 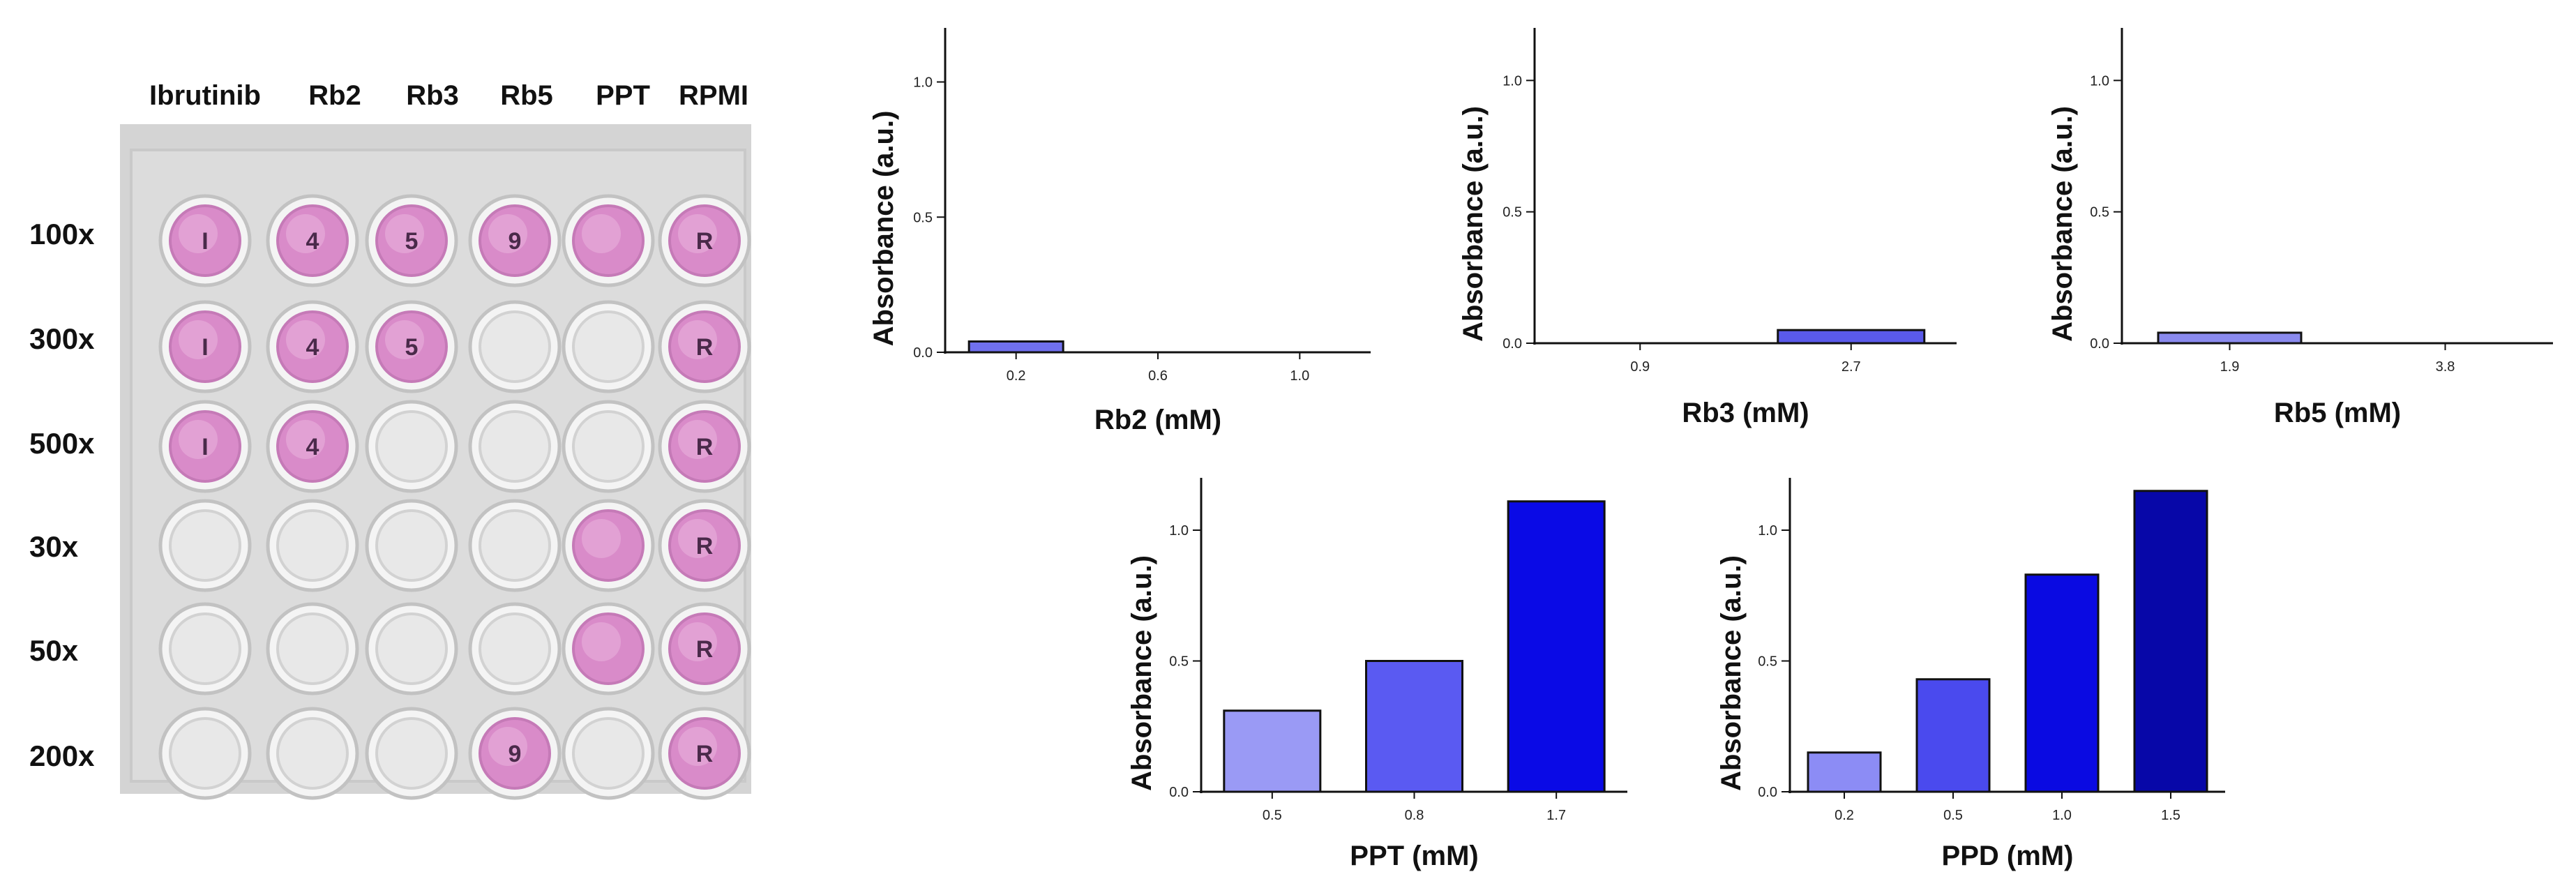 I want to click on plate-row-label: 100x, so click(x=62, y=234).